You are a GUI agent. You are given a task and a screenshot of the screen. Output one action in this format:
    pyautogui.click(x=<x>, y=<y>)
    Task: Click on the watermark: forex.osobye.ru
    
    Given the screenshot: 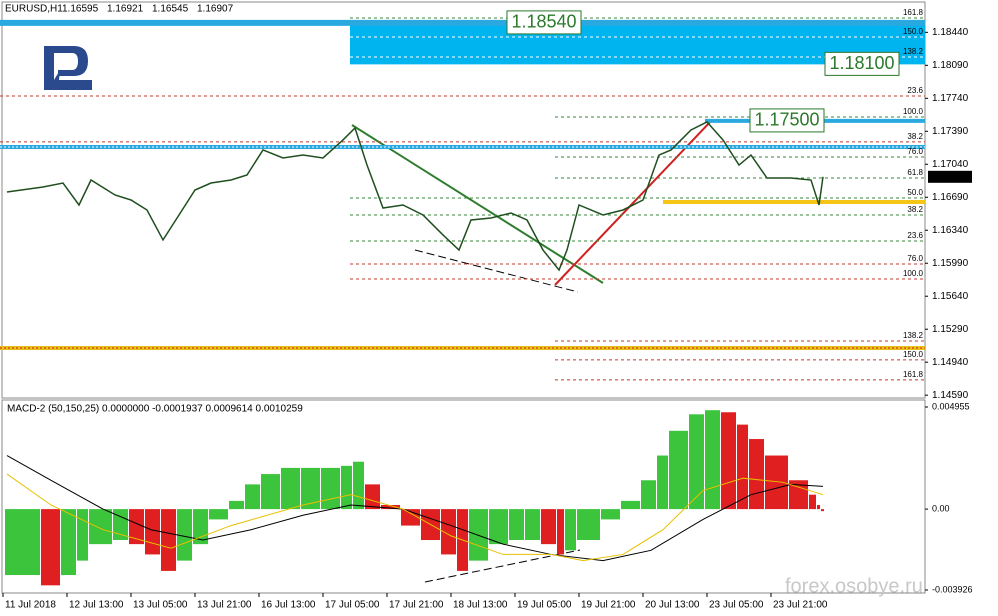 What is the action you would take?
    pyautogui.click(x=854, y=586)
    